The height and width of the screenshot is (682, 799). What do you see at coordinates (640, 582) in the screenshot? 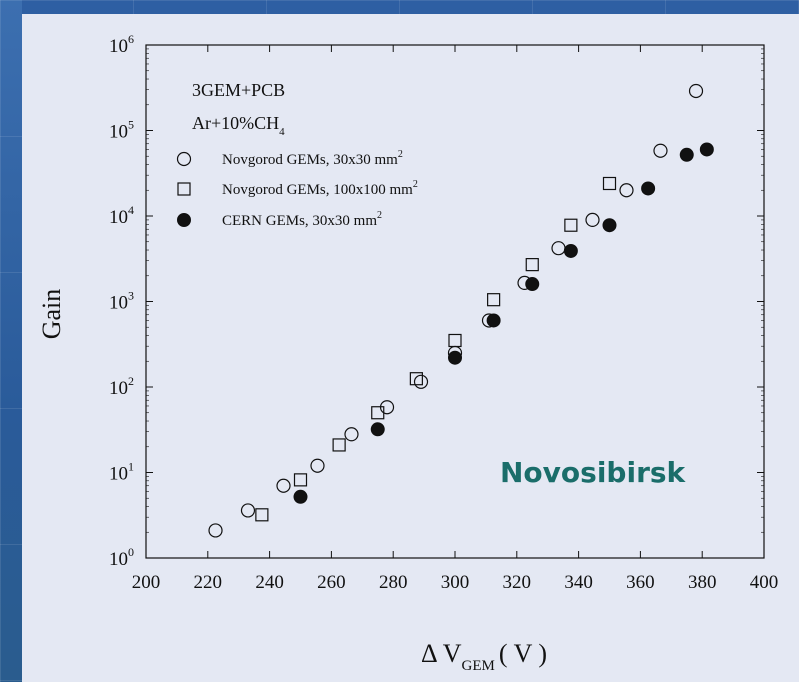
I see `x-tick-label: 360` at bounding box center [640, 582].